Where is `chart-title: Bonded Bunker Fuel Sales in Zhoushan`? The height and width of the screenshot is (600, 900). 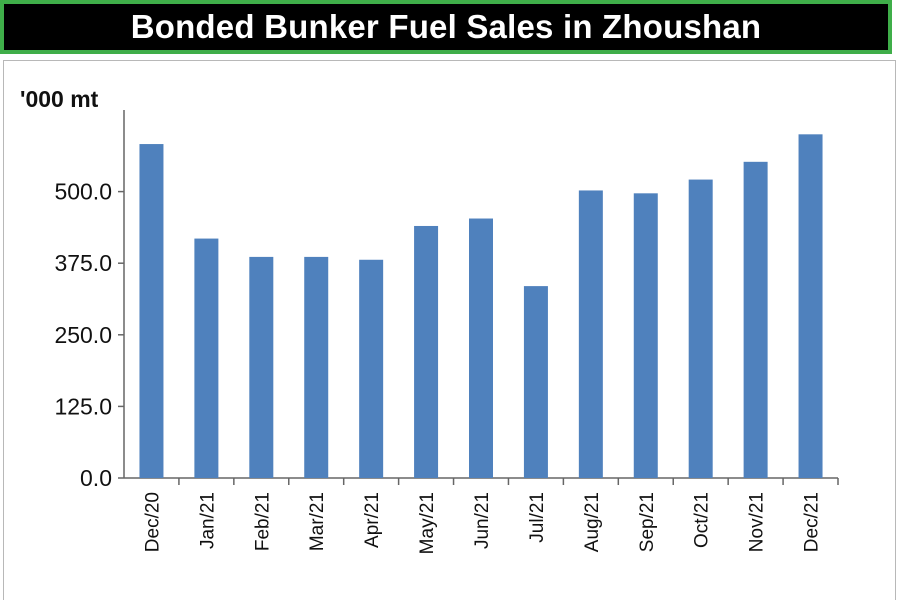 chart-title: Bonded Bunker Fuel Sales in Zhoushan is located at coordinates (446, 27).